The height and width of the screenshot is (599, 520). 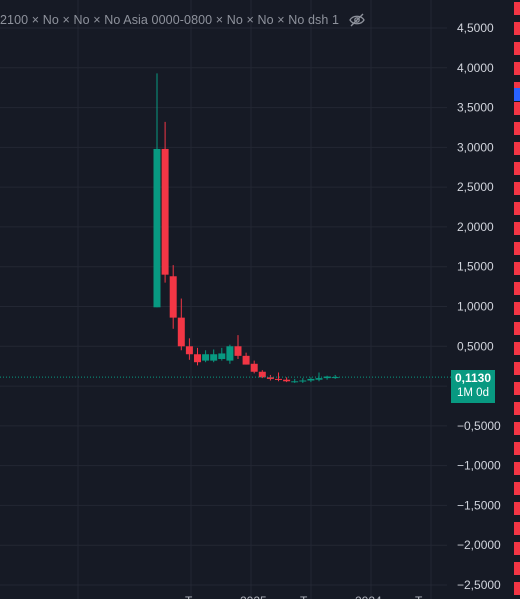 I want to click on strip-marker-active, so click(x=517, y=94).